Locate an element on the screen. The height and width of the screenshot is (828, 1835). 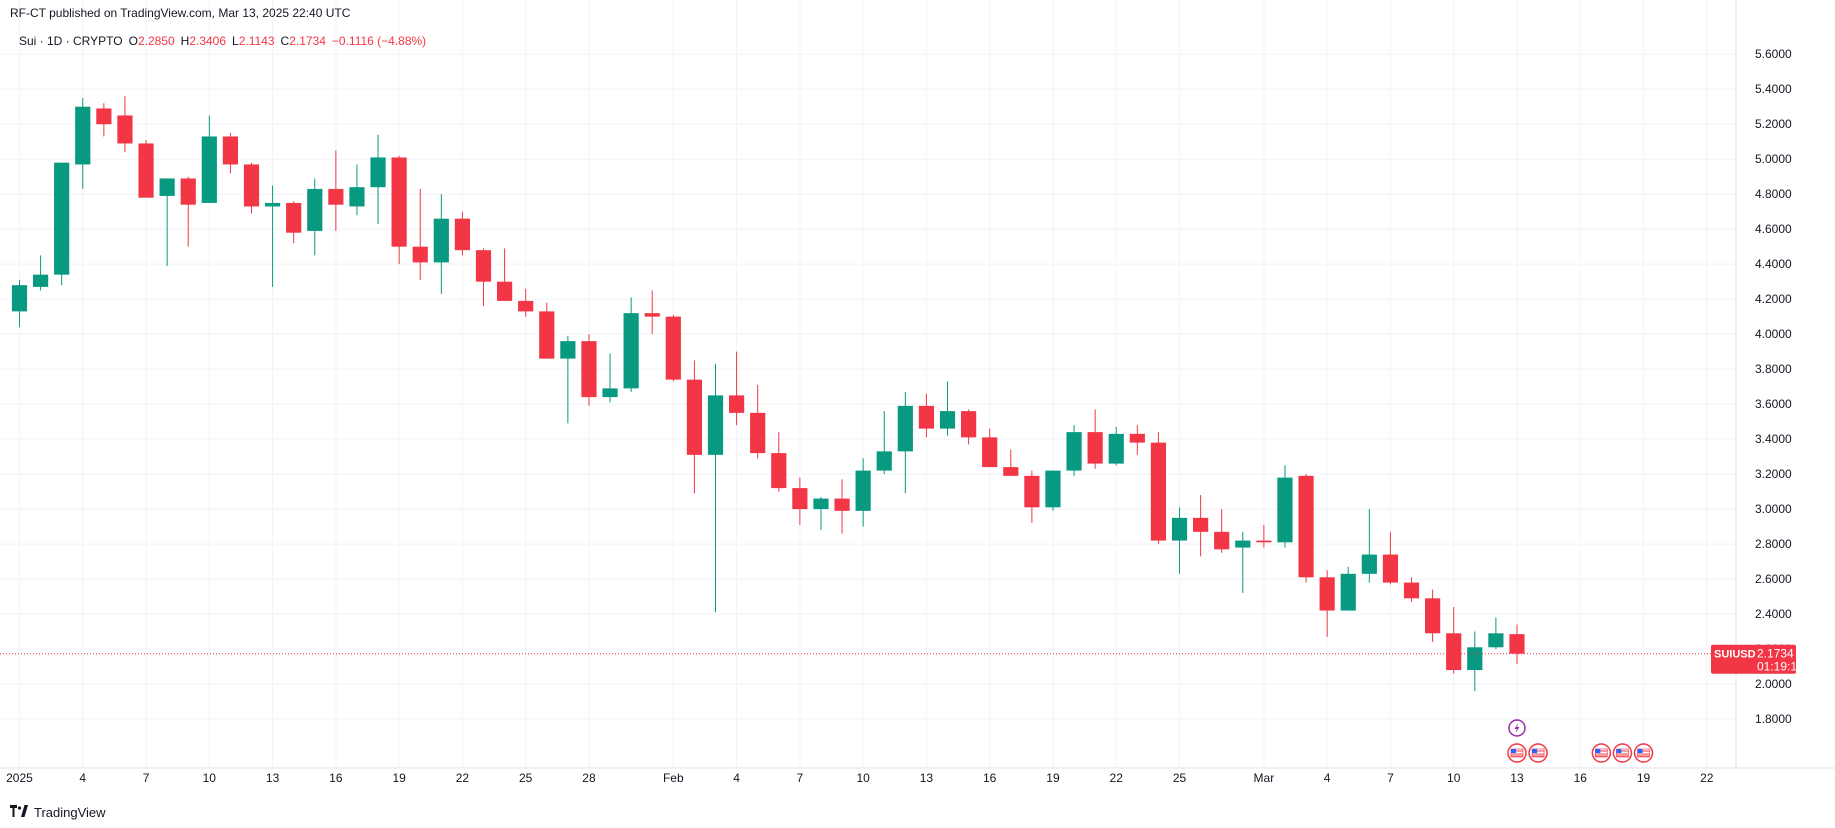
flag-canton is located at coordinates (1598, 751).